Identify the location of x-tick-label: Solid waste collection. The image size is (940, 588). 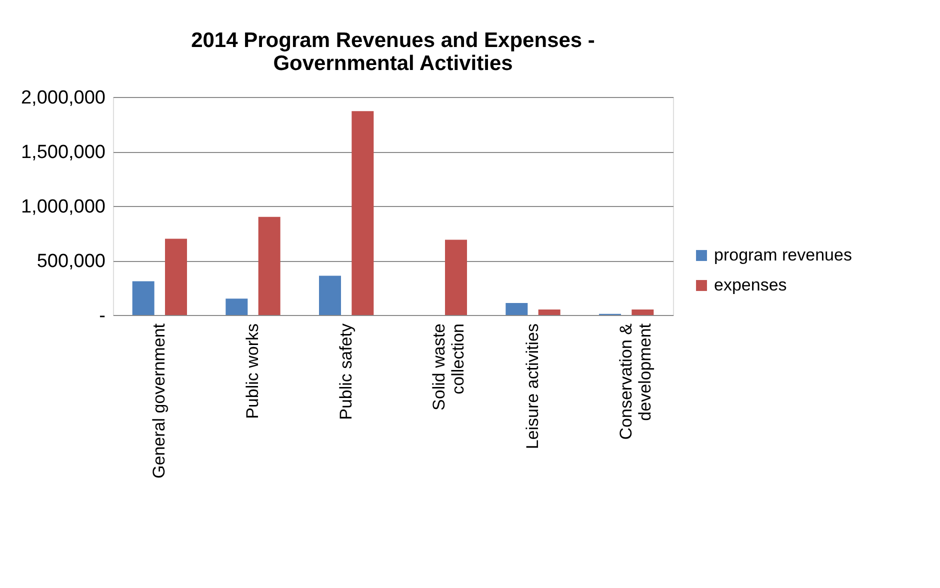
(449, 367).